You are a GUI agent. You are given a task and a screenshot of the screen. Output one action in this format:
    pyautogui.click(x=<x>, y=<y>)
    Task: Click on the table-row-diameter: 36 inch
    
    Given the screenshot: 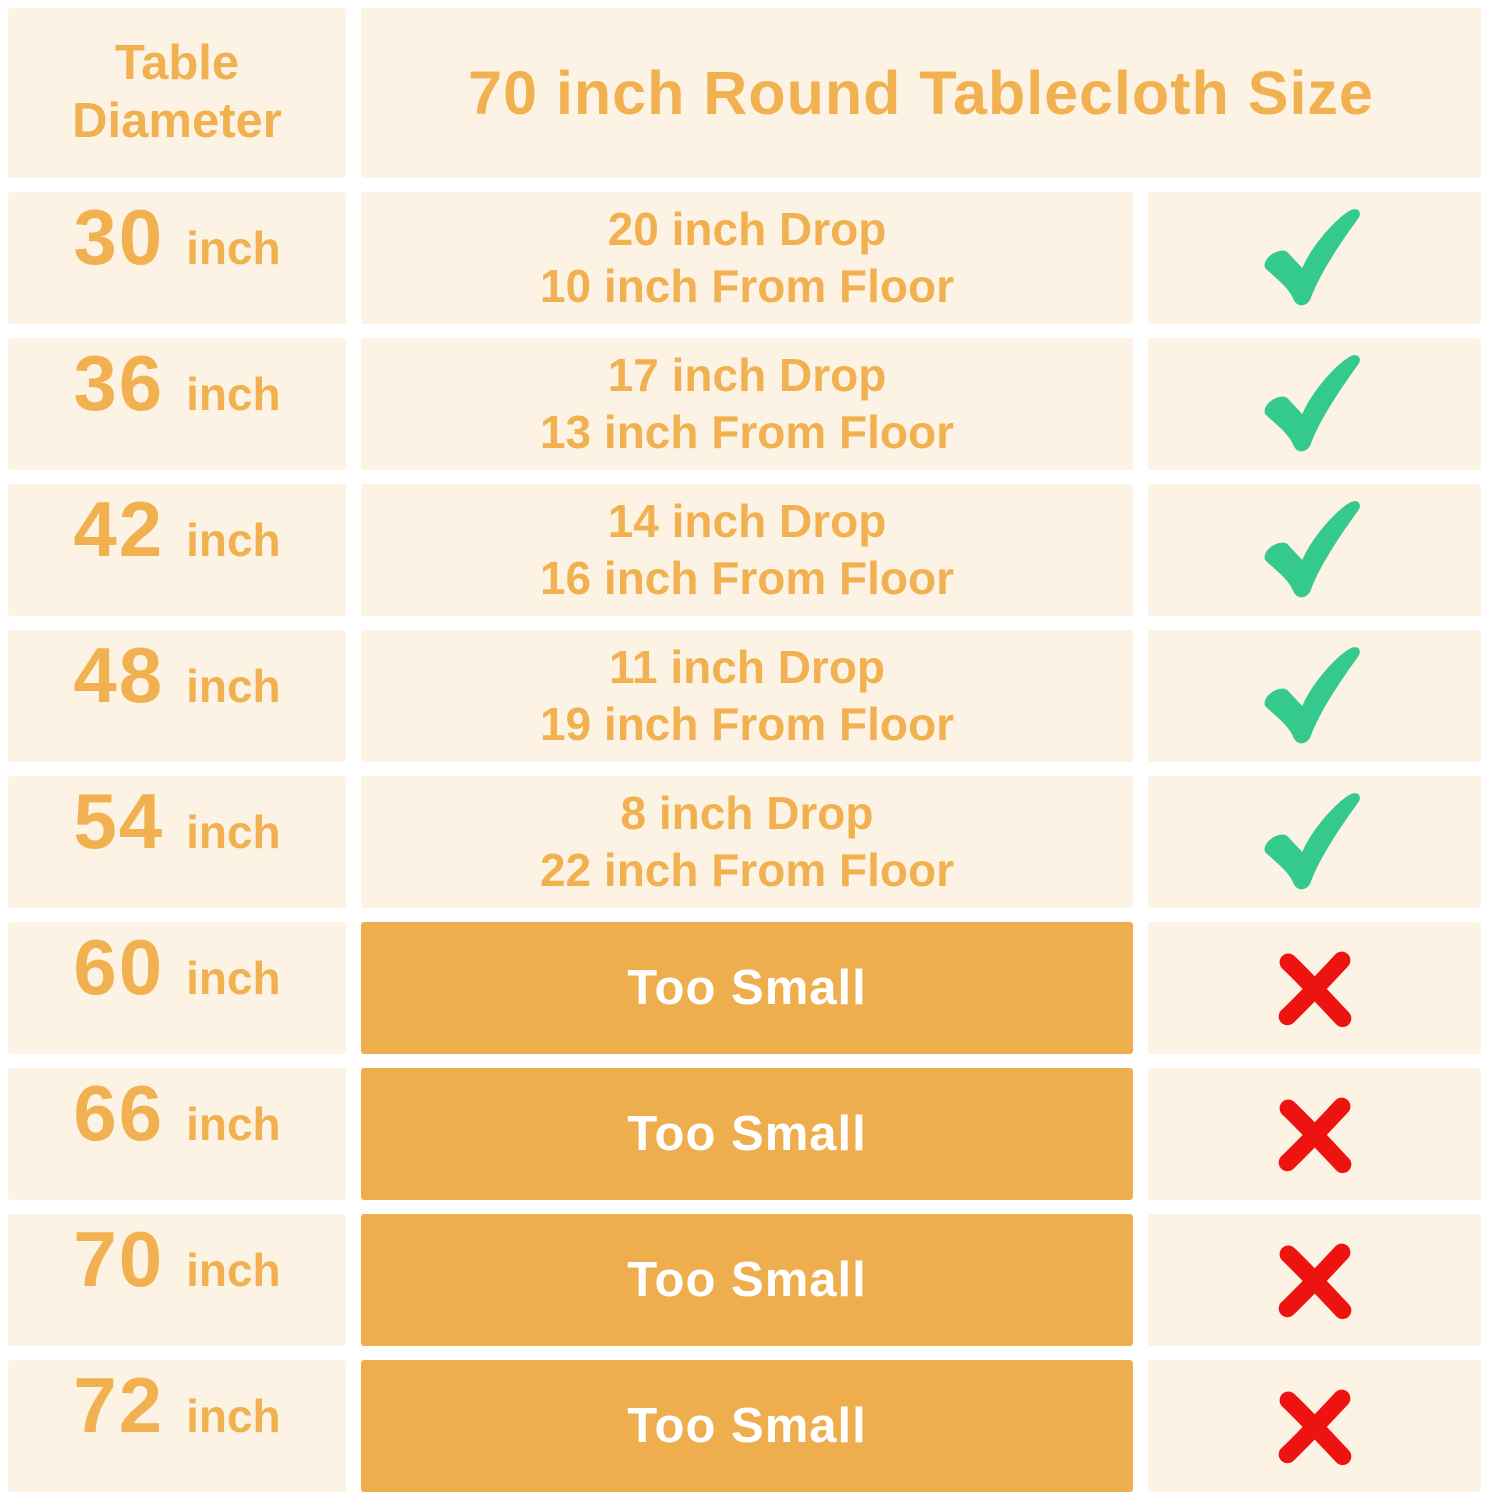 What is the action you would take?
    pyautogui.click(x=177, y=404)
    